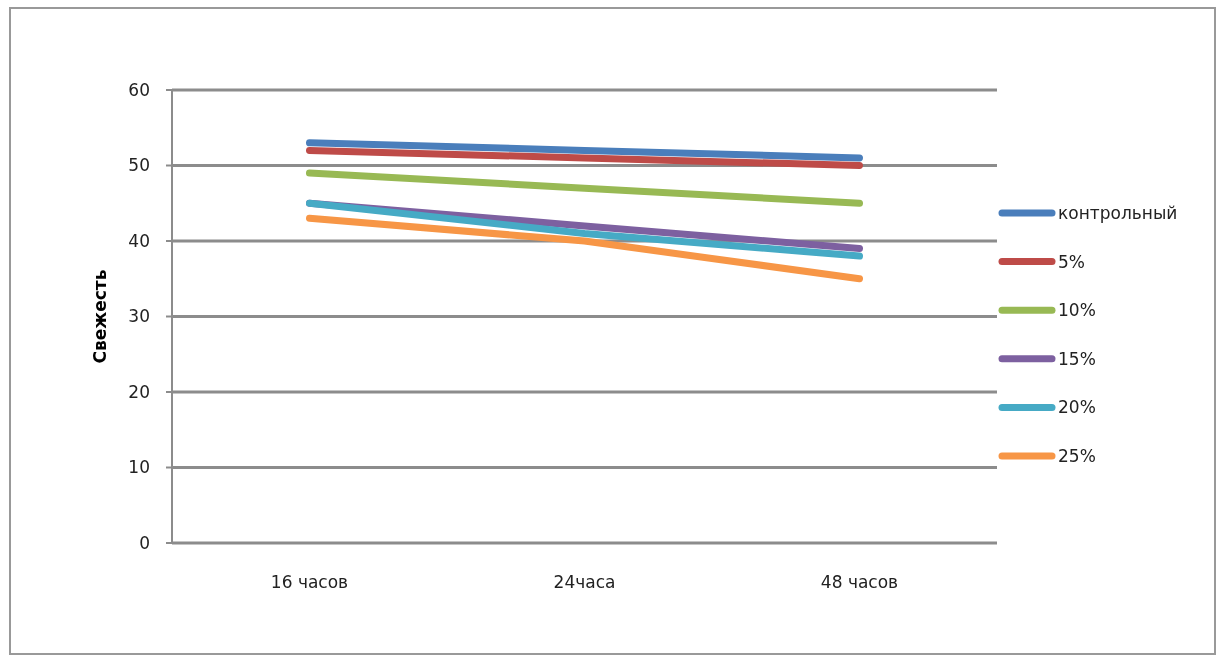 The width and height of the screenshot is (1225, 657). Describe the element at coordinates (309, 582) in the screenshot. I see `x-tick-label: 16 часов` at that location.